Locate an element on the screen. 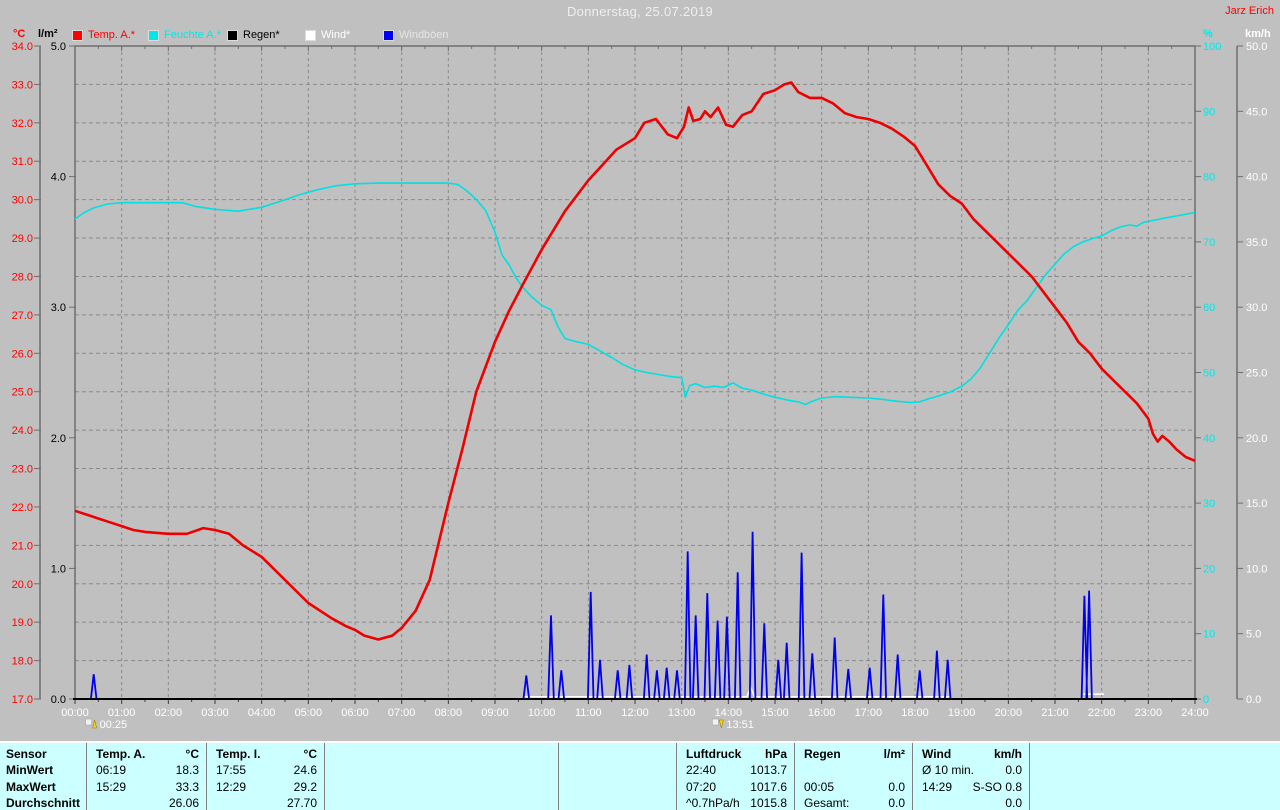 The height and width of the screenshot is (810, 1280). legend-item-2: Feuchte A.* is located at coordinates (184, 35).